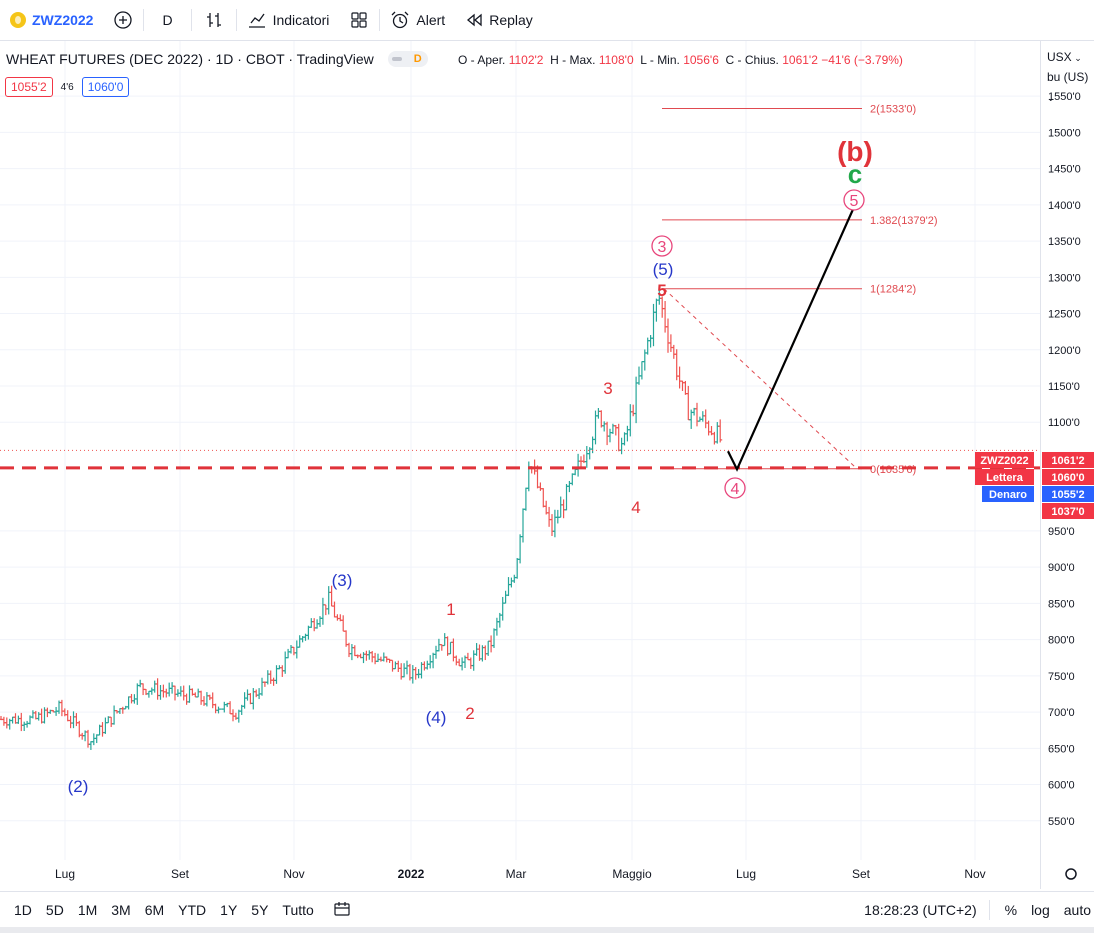 This screenshot has height=933, width=1094. What do you see at coordinates (547, 930) in the screenshot?
I see `bottom-strip` at bounding box center [547, 930].